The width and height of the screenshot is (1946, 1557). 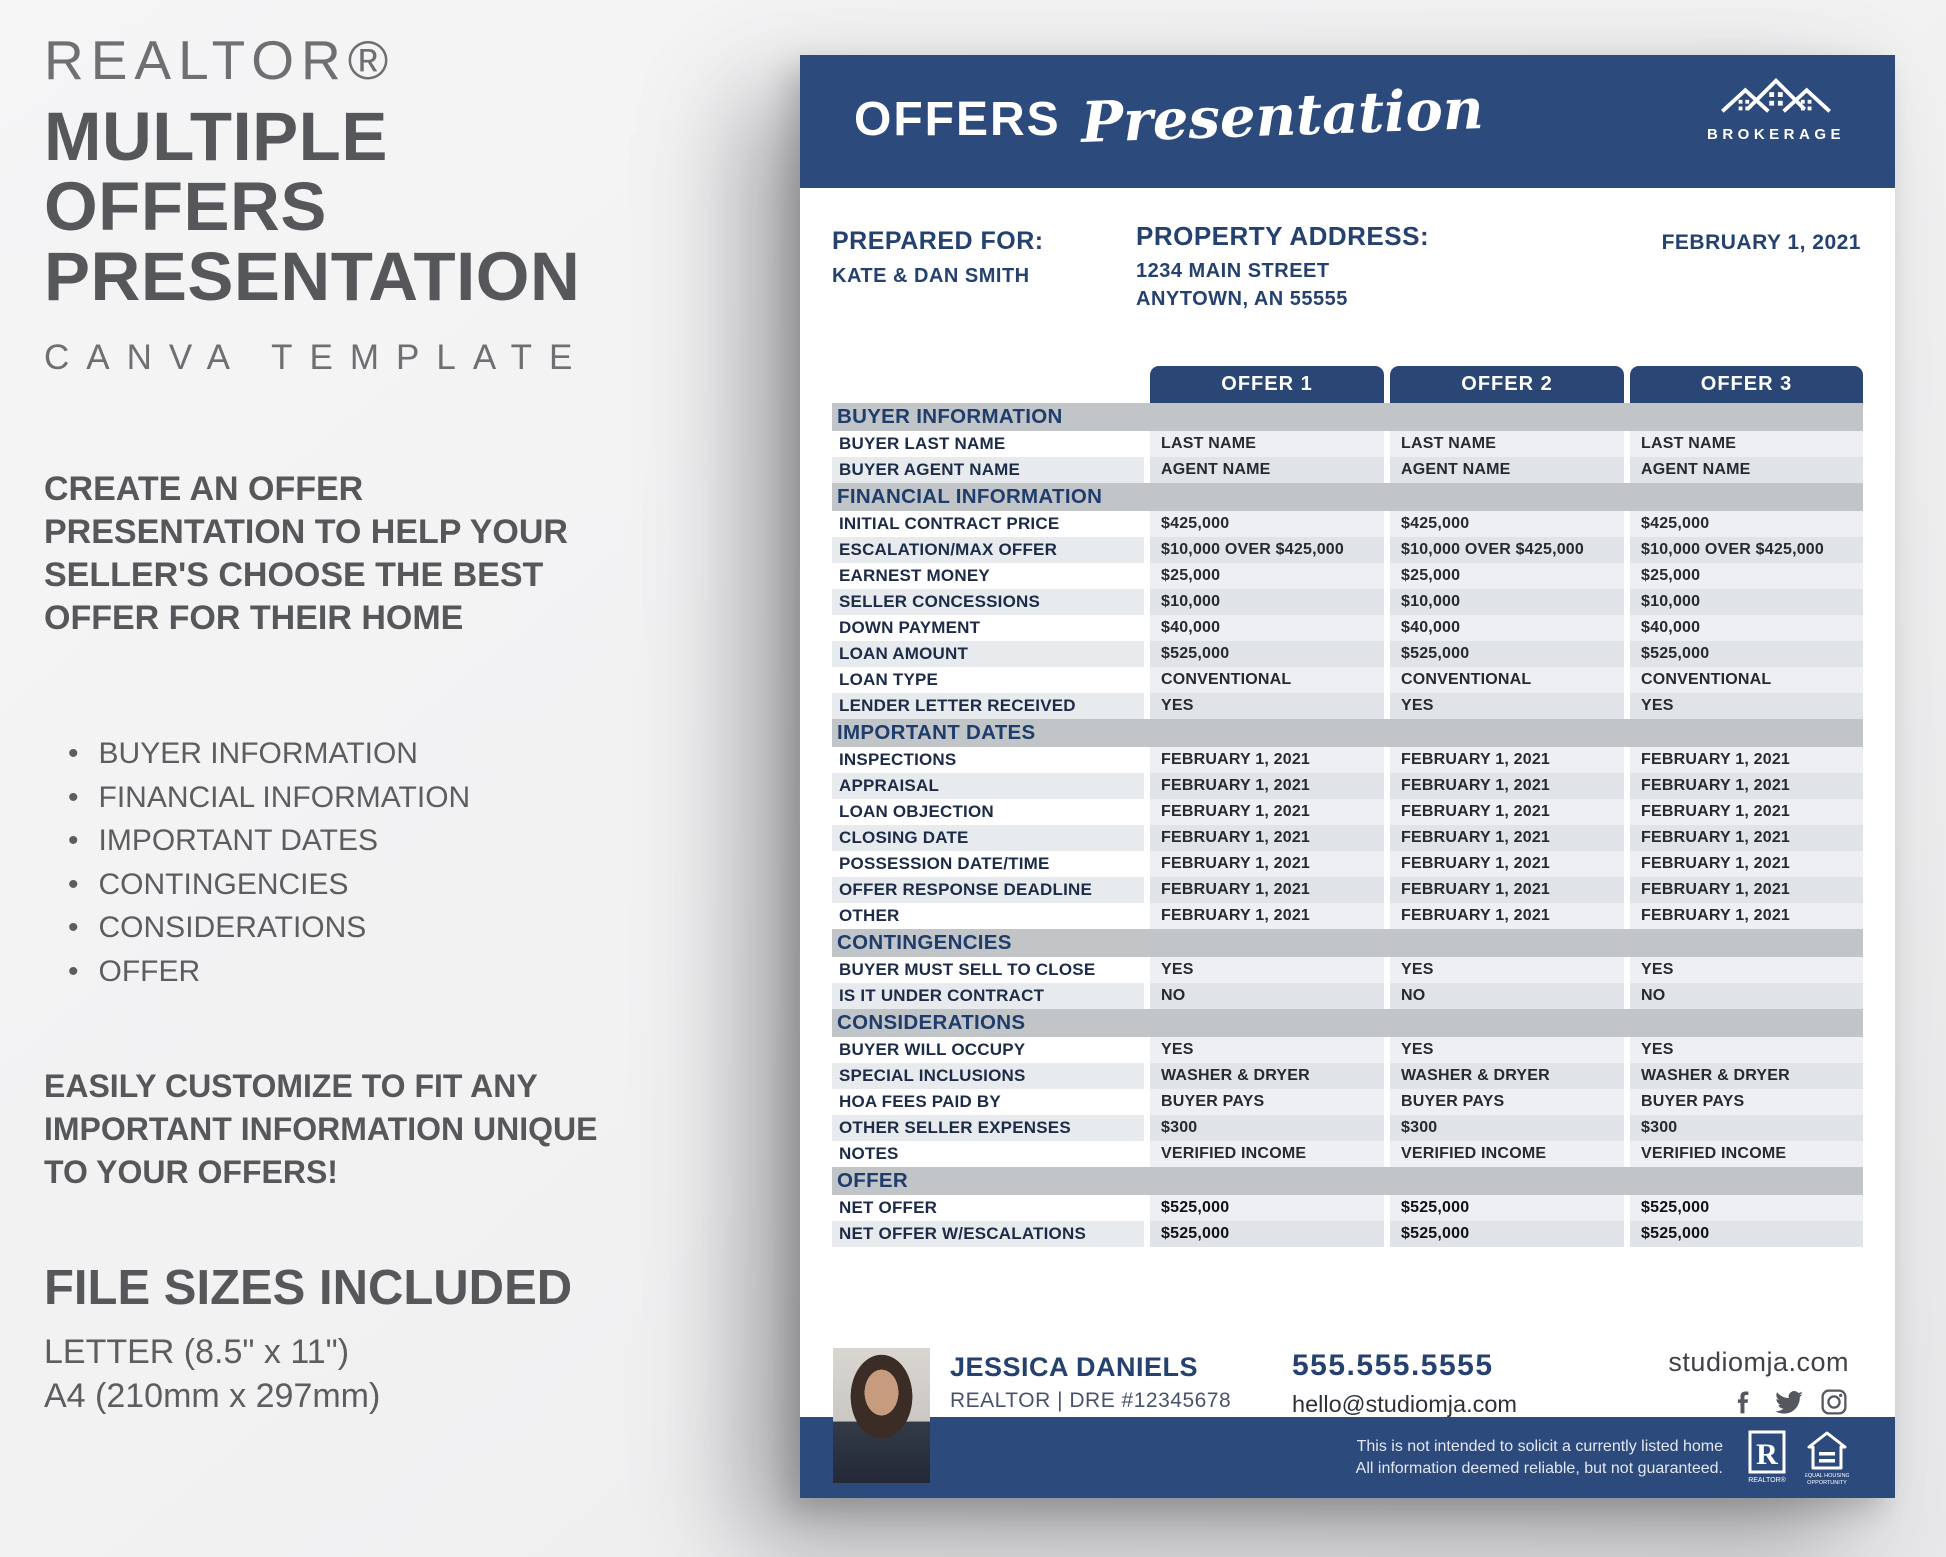 I want to click on main-title-line: PRESENTATION, so click(x=312, y=276).